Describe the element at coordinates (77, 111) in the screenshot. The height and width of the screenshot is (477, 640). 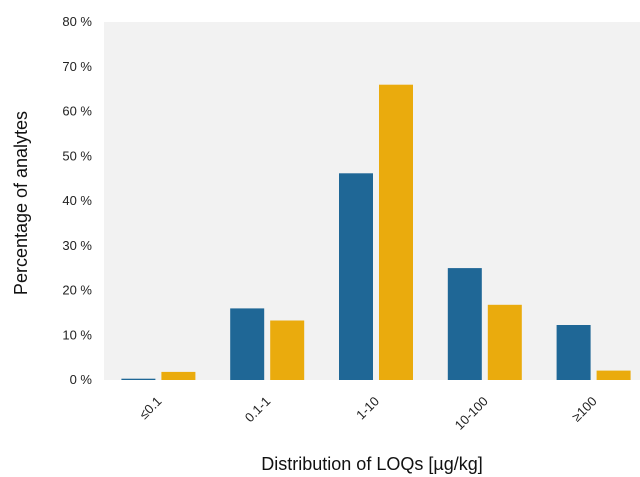
I see `y-tick-label: 60 %` at that location.